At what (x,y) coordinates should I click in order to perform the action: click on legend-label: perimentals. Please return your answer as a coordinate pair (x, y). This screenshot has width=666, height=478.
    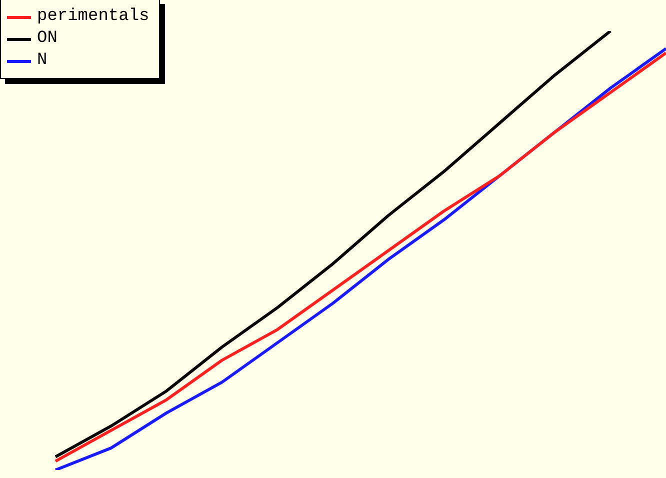
    Looking at the image, I should click on (93, 17).